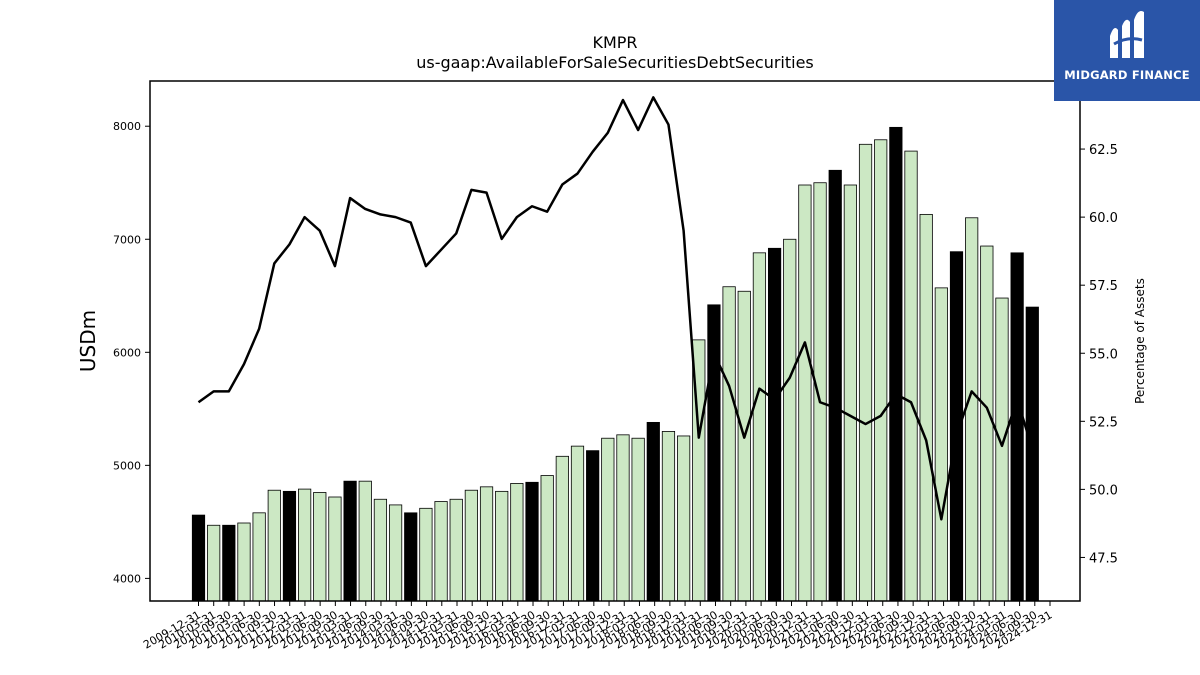 The height and width of the screenshot is (675, 1200). Describe the element at coordinates (127, 352) in the screenshot. I see `y-tick-label: 6000` at that location.